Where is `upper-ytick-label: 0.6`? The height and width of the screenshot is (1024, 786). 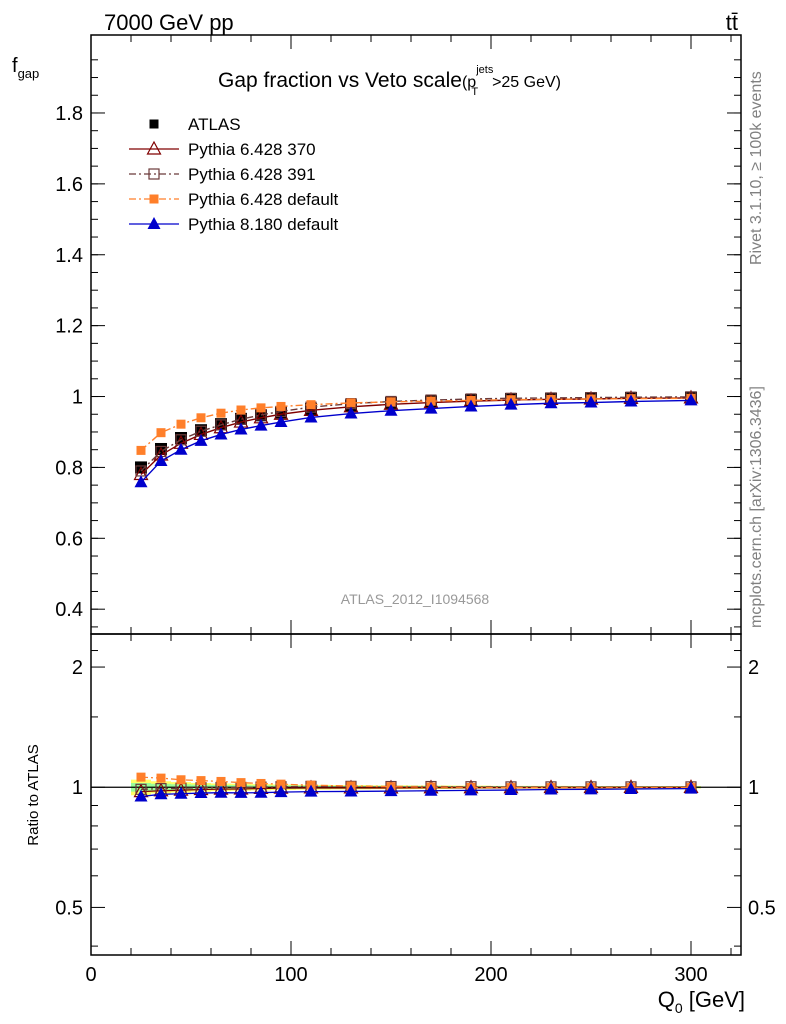
upper-ytick-label: 0.6 is located at coordinates (69, 539).